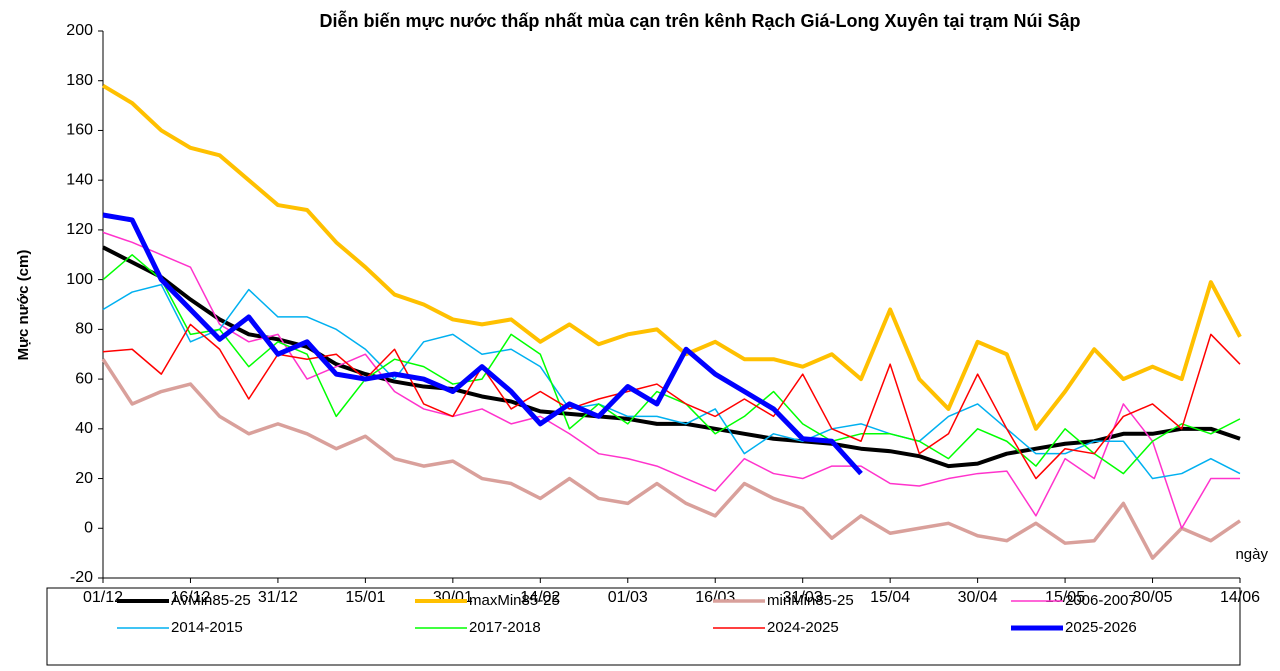 The height and width of the screenshot is (671, 1280). What do you see at coordinates (84, 329) in the screenshot?
I see `y-tick-label: 80` at bounding box center [84, 329].